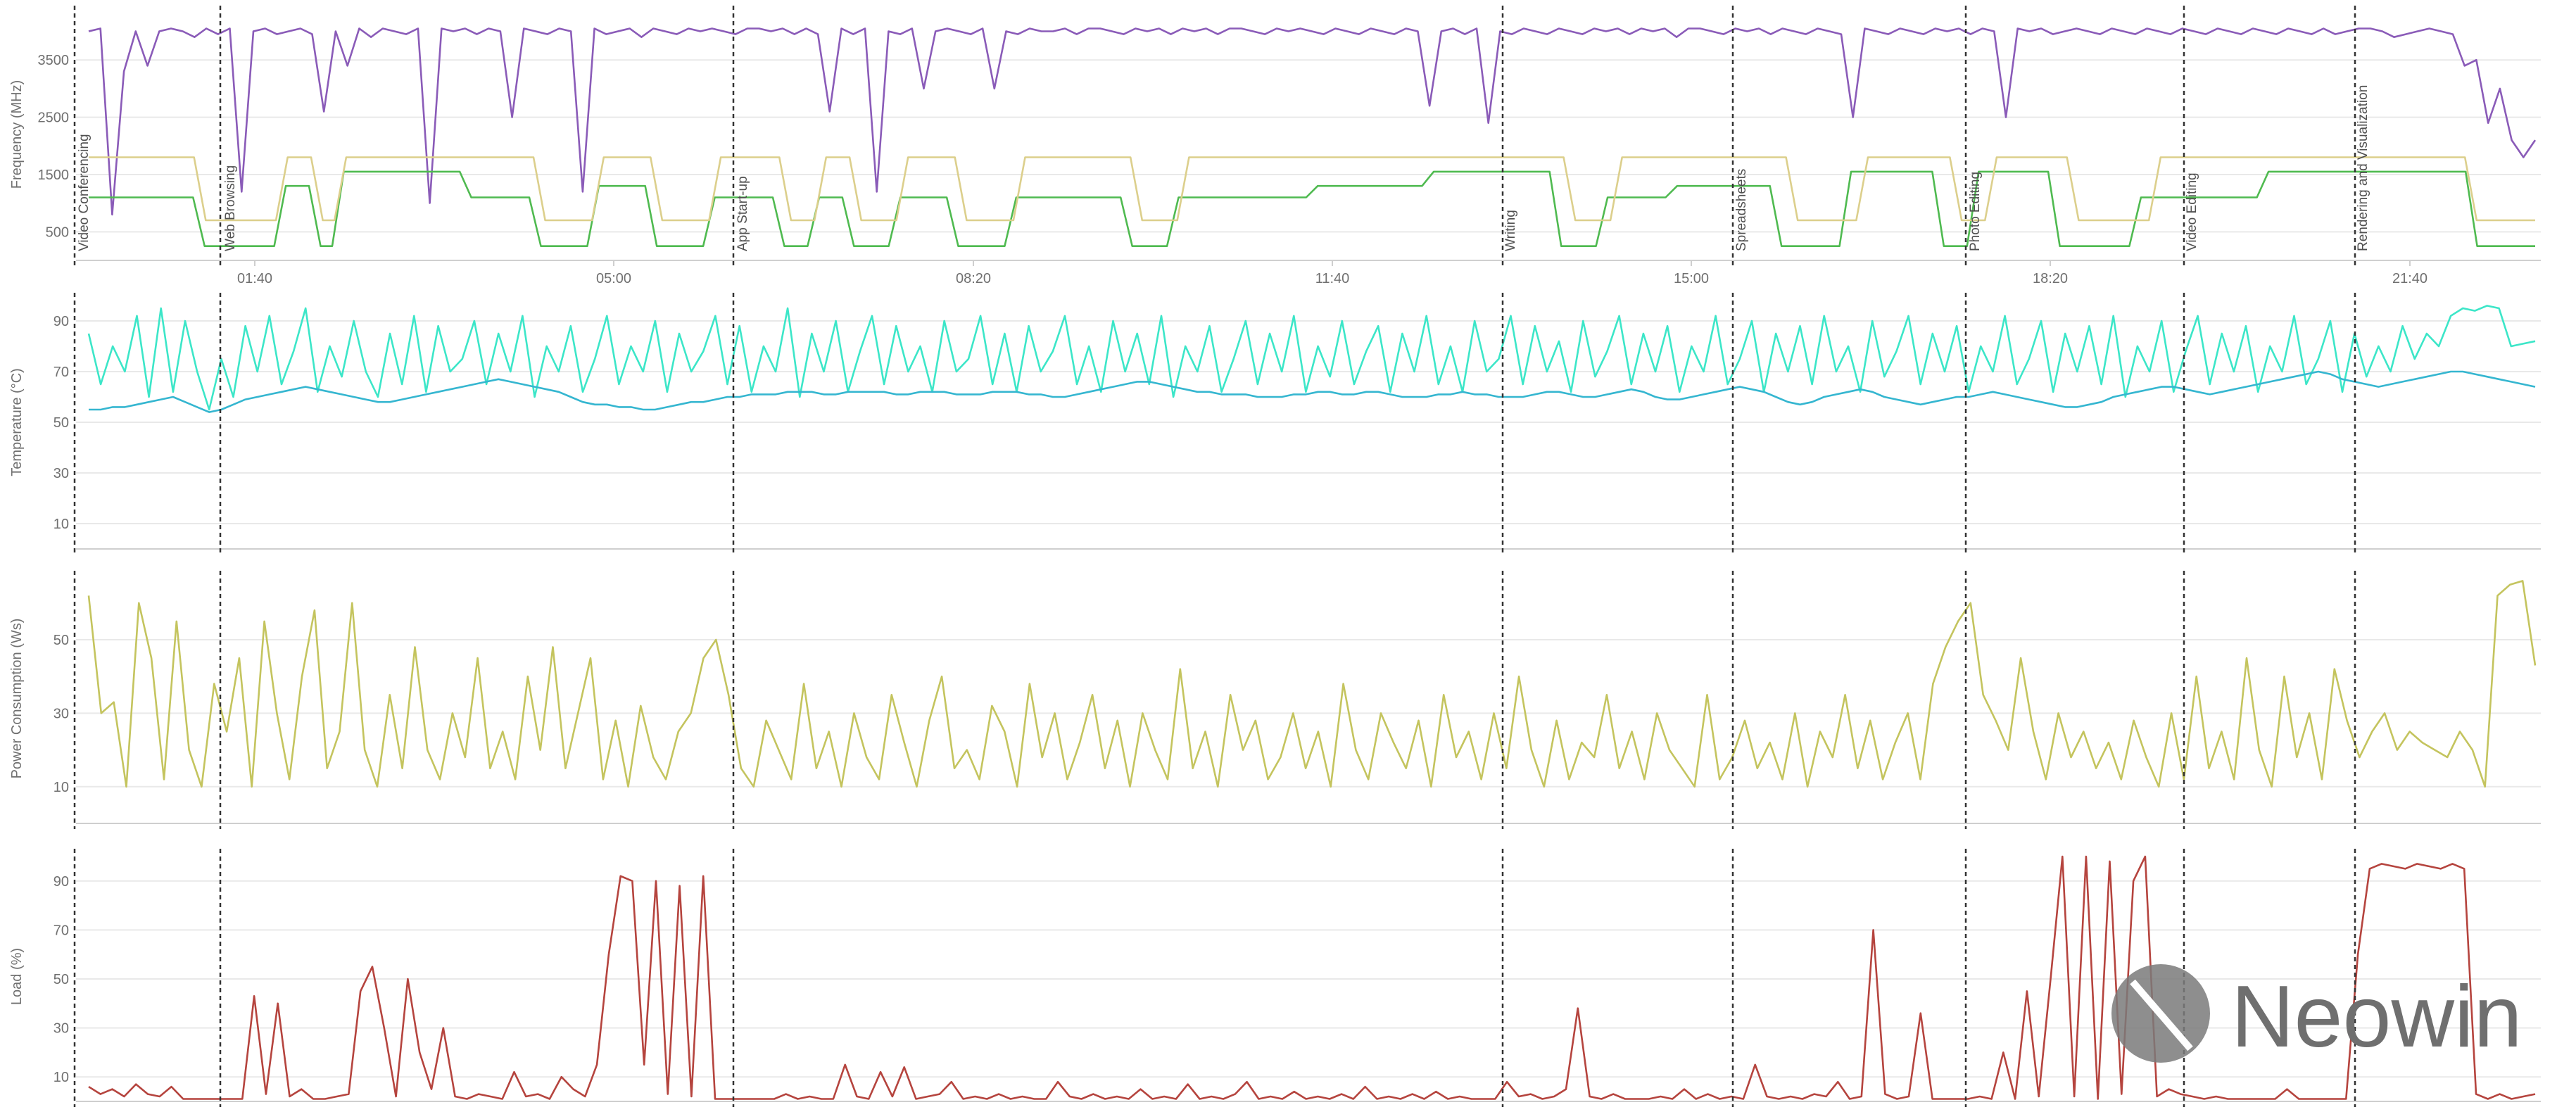  What do you see at coordinates (1510, 230) in the screenshot?
I see `segment-label: Writing` at bounding box center [1510, 230].